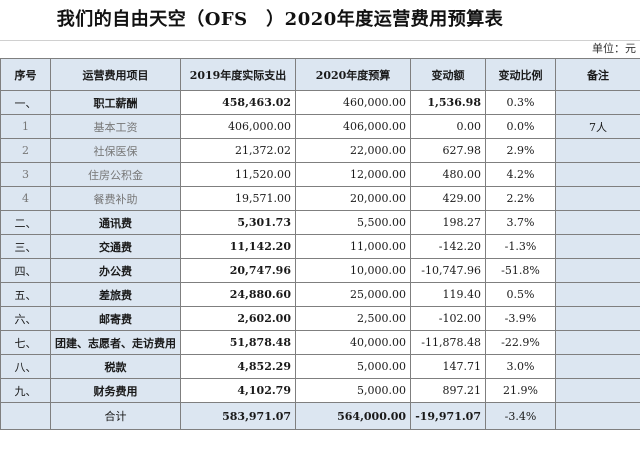  Describe the element at coordinates (353, 198) in the screenshot. I see `budget-cell: 20,000.00` at that location.